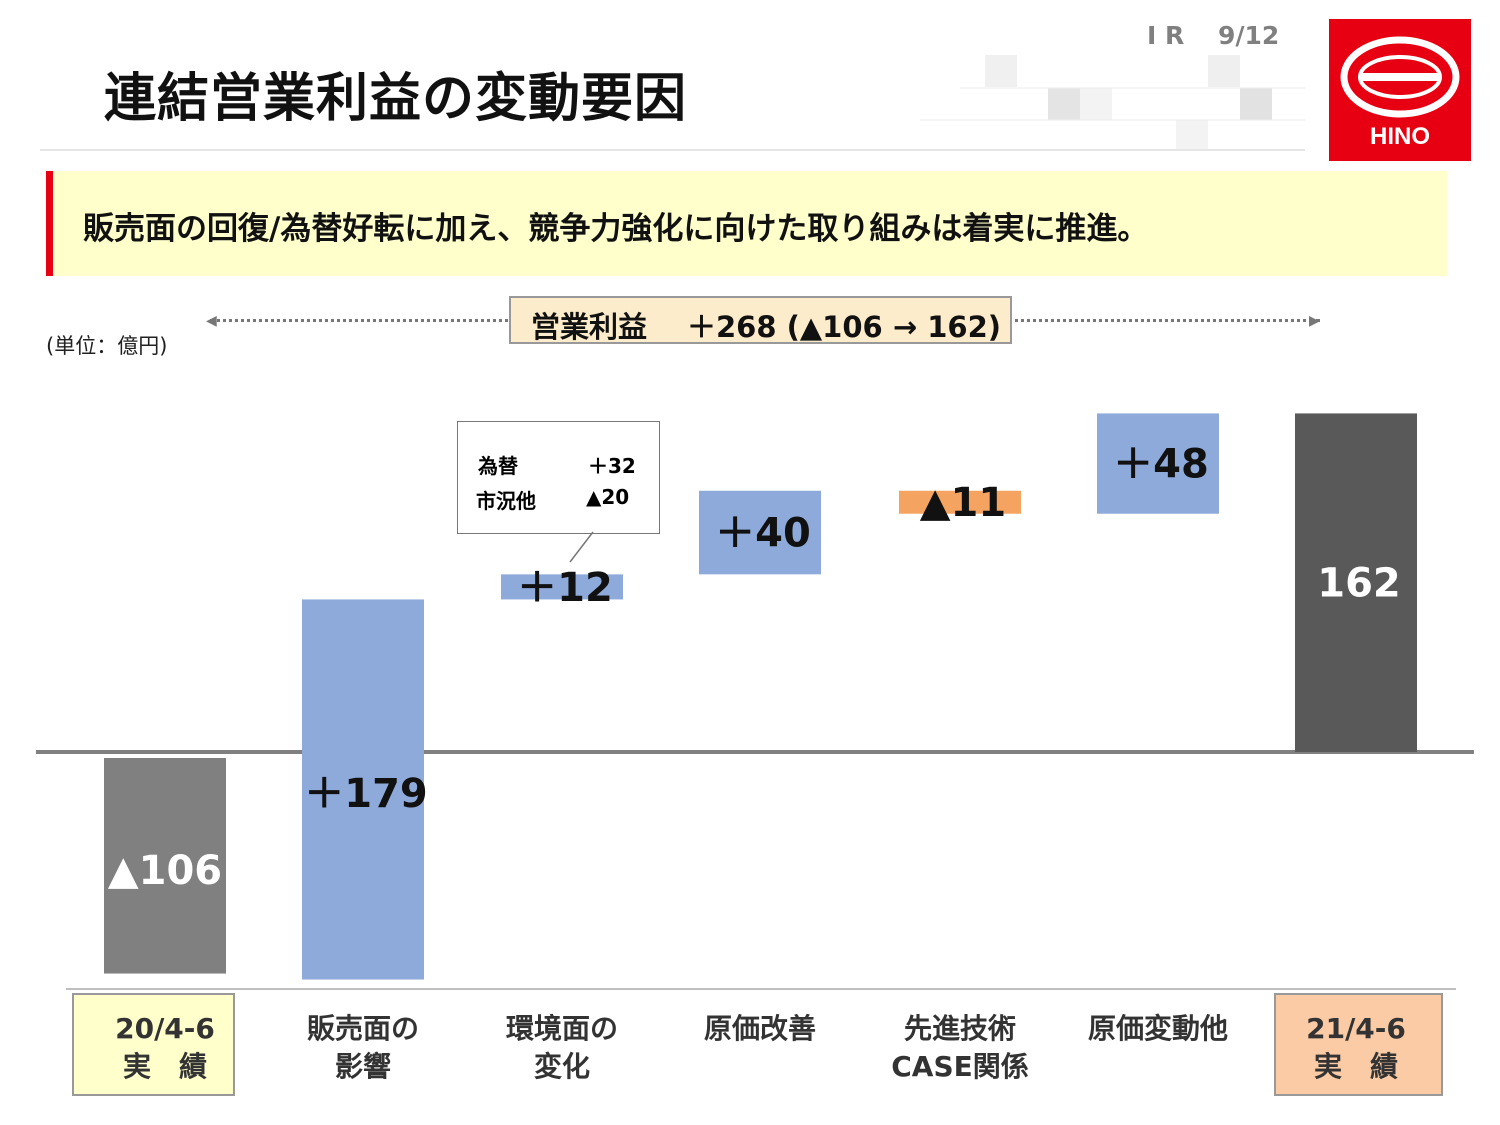  I want to click on hino-emblem-icon: HINO, so click(1400, 93).